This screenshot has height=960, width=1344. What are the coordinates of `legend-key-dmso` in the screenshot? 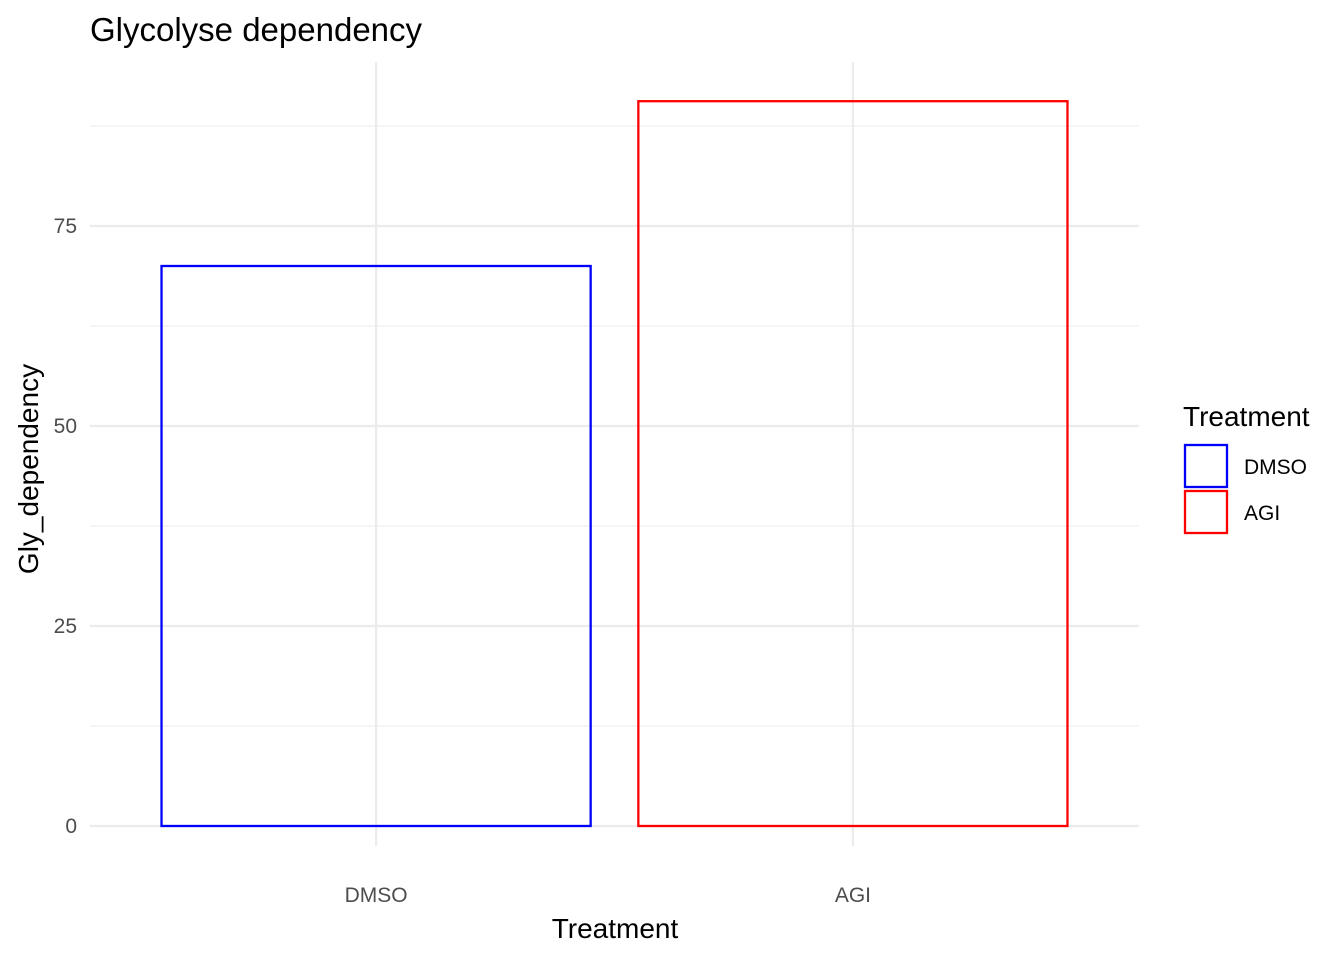 It's located at (1206, 466).